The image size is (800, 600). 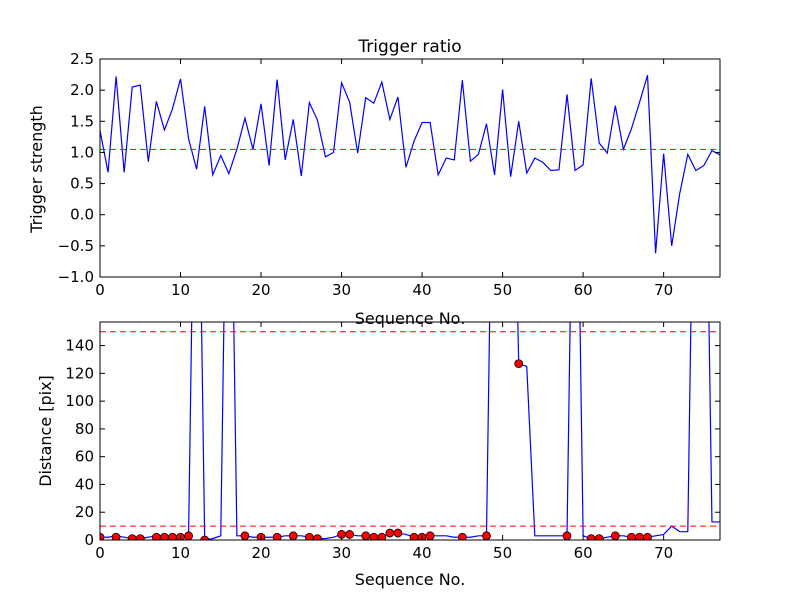 I want to click on y-tick-label: 40, so click(x=84, y=484).